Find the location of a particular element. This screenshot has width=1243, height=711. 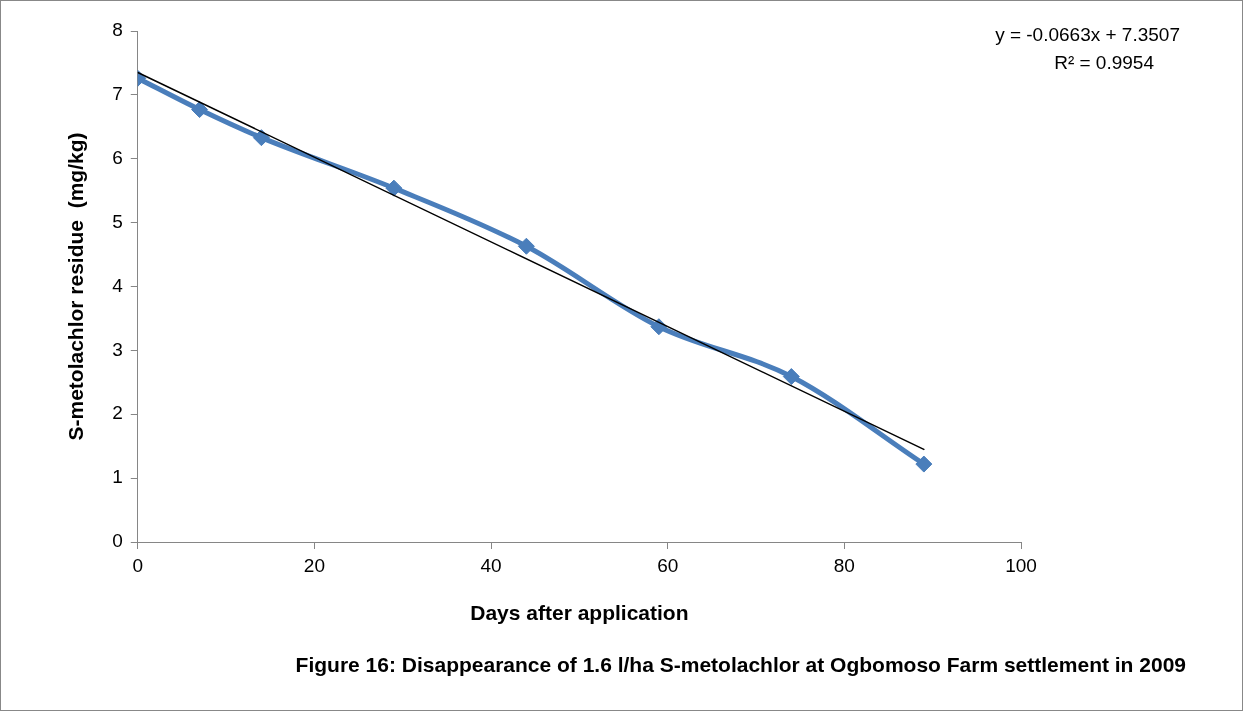

x-axis-title: Days after application is located at coordinates (579, 613).